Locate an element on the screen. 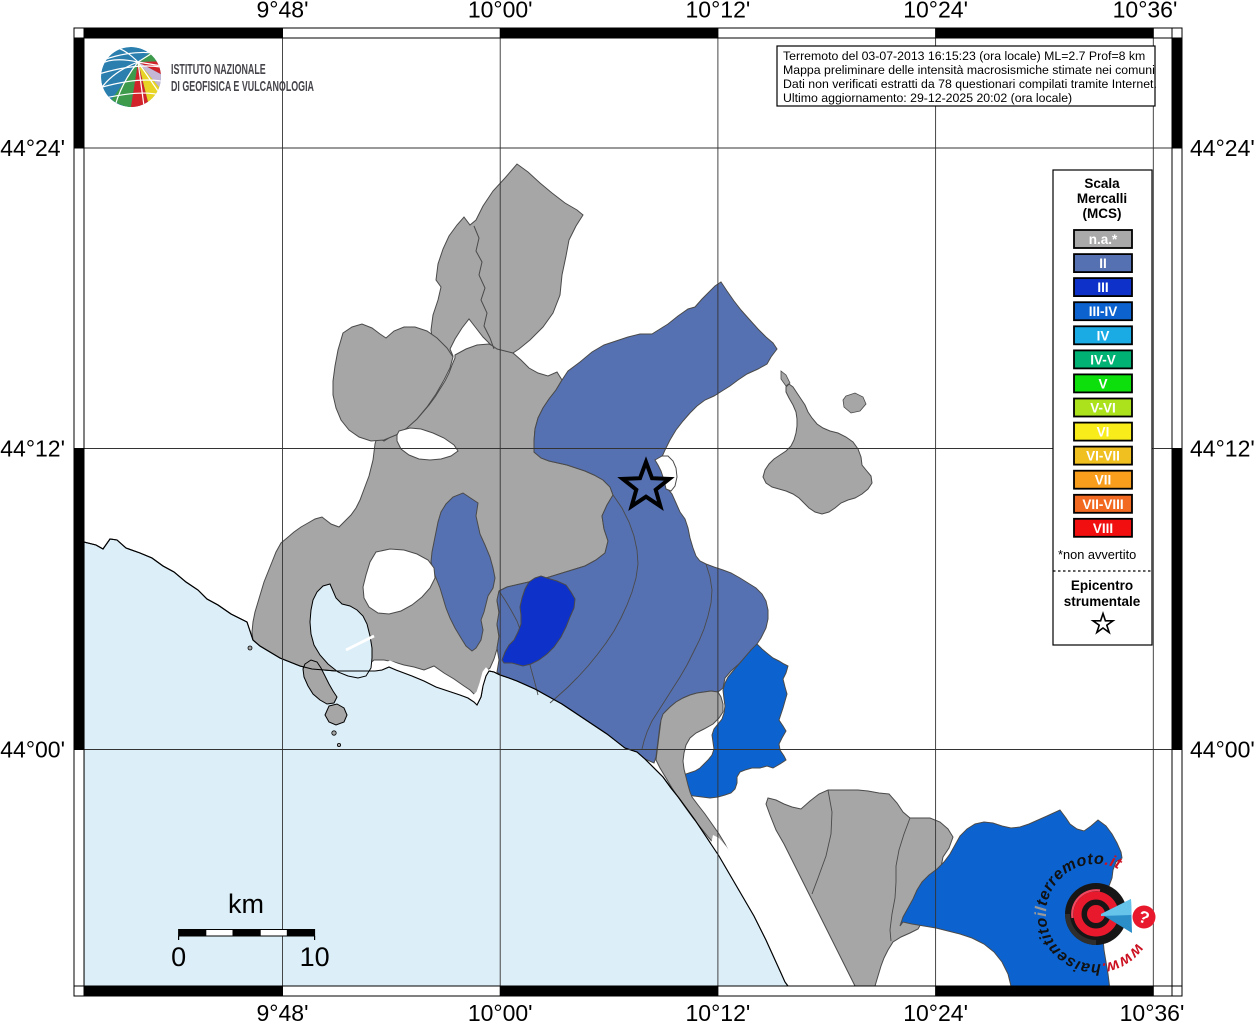  svg-text: strumentale is located at coordinates (1102, 601).